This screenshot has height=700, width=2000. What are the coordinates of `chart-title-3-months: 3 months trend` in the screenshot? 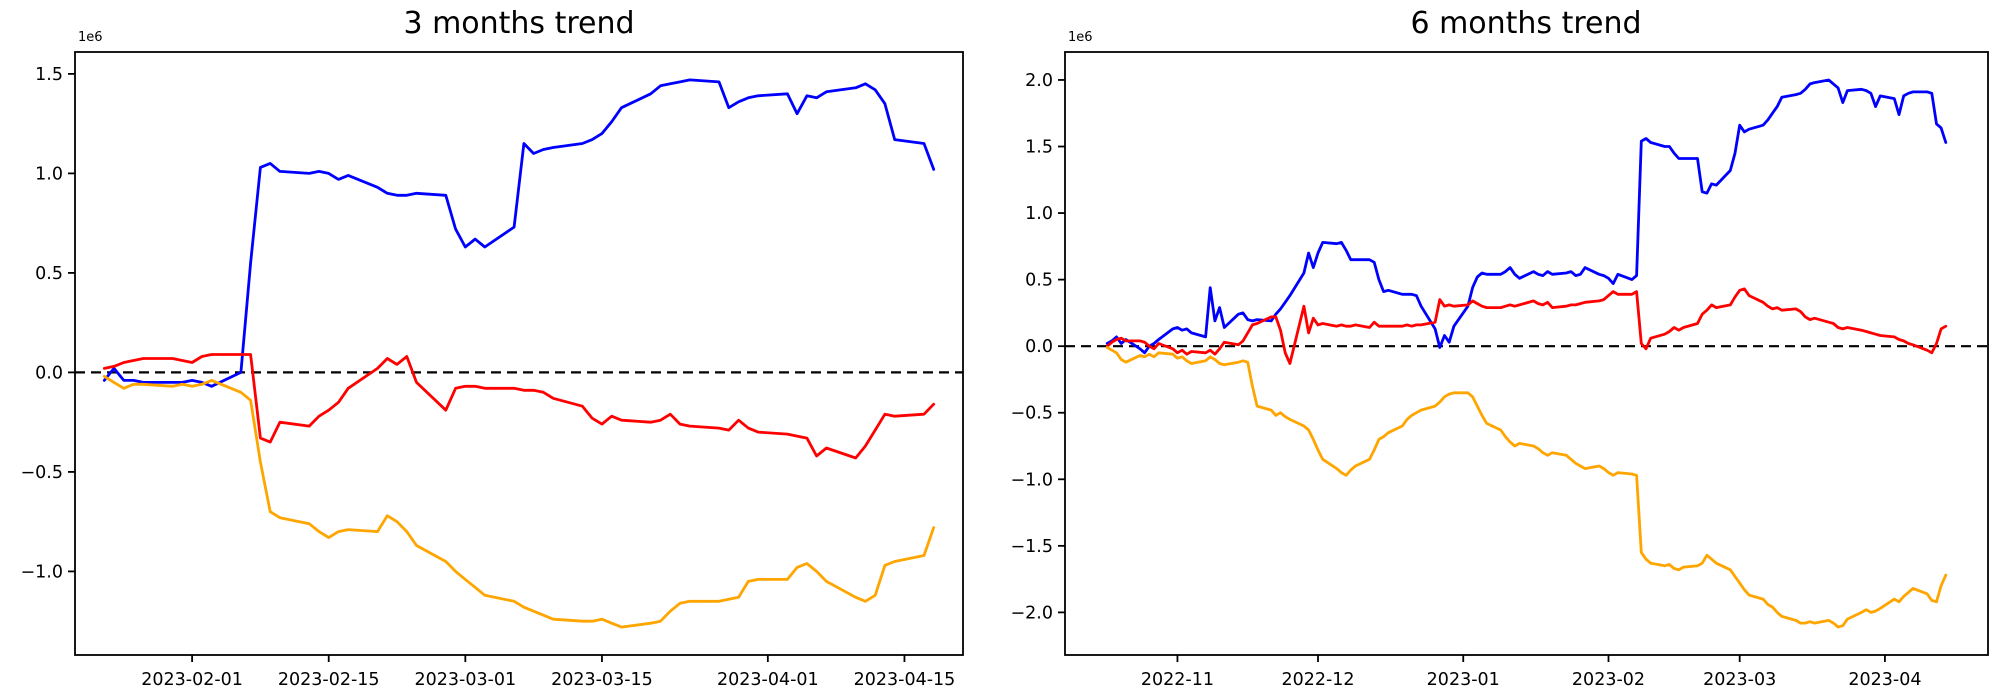 It's located at (519, 23).